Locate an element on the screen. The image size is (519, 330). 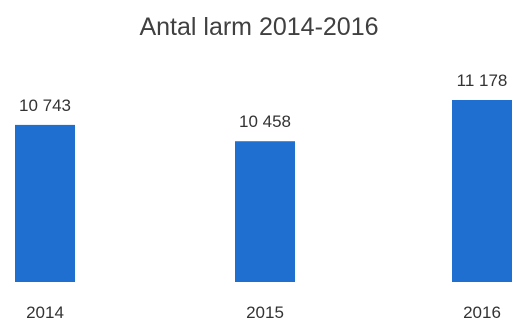
category-label-2016: 2016 is located at coordinates (482, 312).